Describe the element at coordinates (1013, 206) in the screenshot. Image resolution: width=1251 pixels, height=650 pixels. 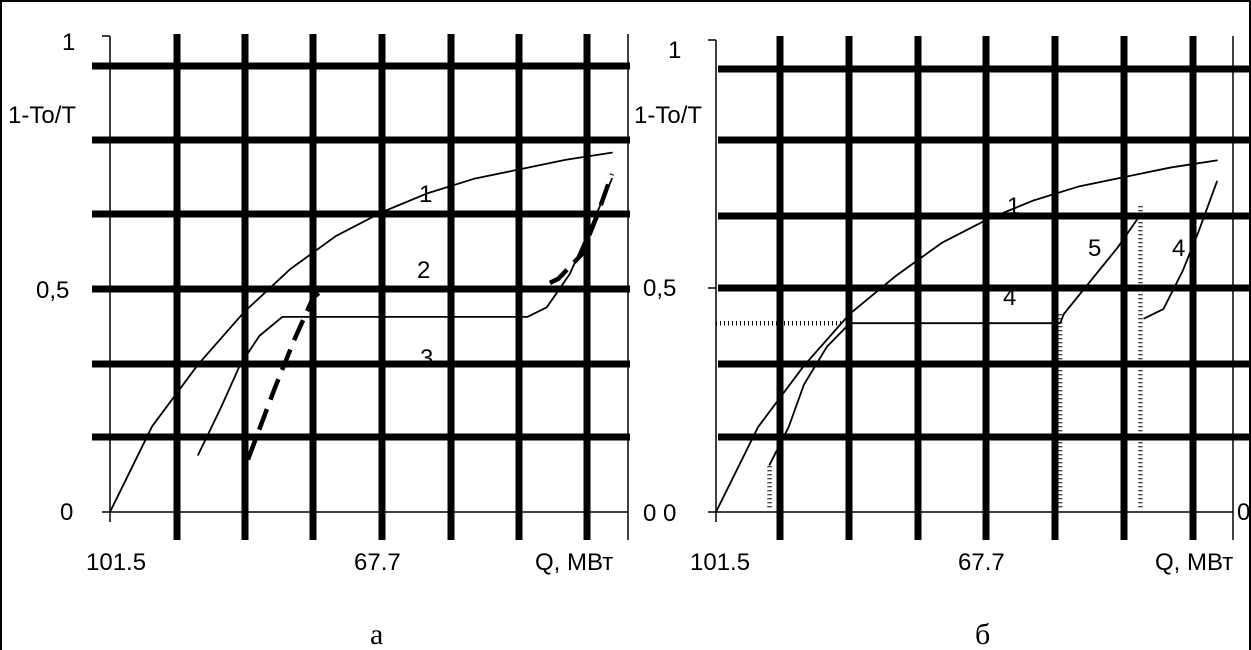
I see `panel-b-series-label-1: 1` at that location.